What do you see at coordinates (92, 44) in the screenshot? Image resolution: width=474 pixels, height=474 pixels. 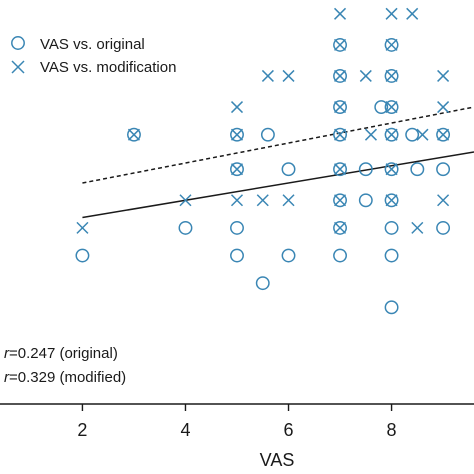 I see `legend-label-original: VAS vs. original` at bounding box center [92, 44].